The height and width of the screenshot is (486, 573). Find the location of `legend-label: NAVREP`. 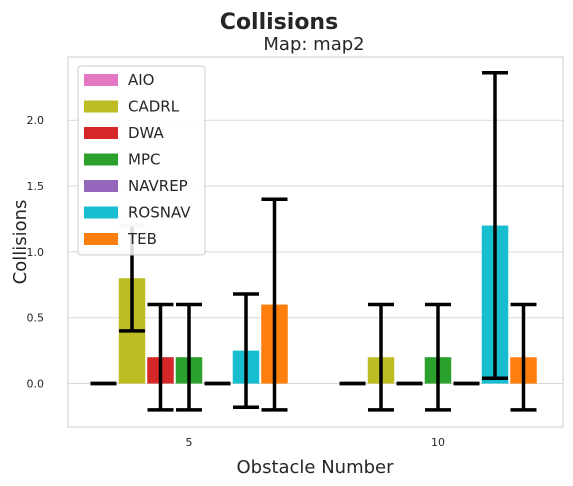

legend-label: NAVREP is located at coordinates (158, 186).